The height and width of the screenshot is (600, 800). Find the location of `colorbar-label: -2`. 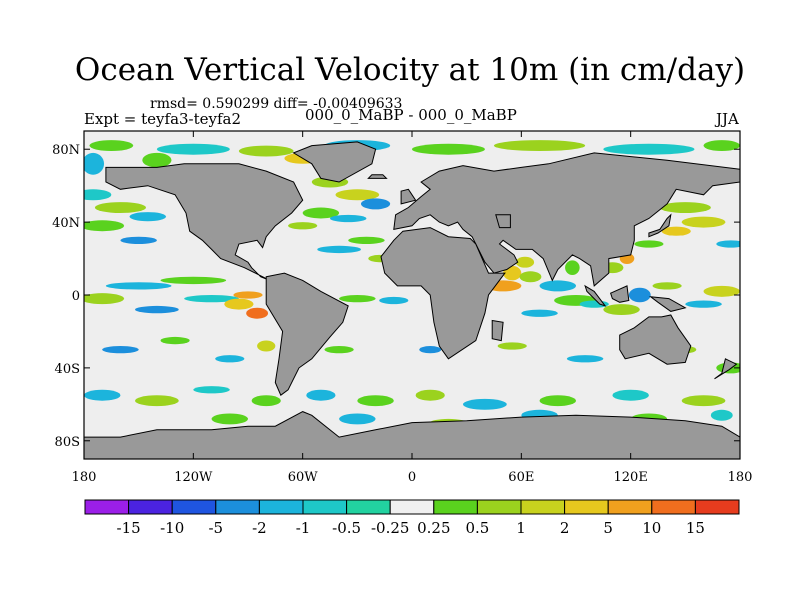

colorbar-label: -2 is located at coordinates (259, 528).